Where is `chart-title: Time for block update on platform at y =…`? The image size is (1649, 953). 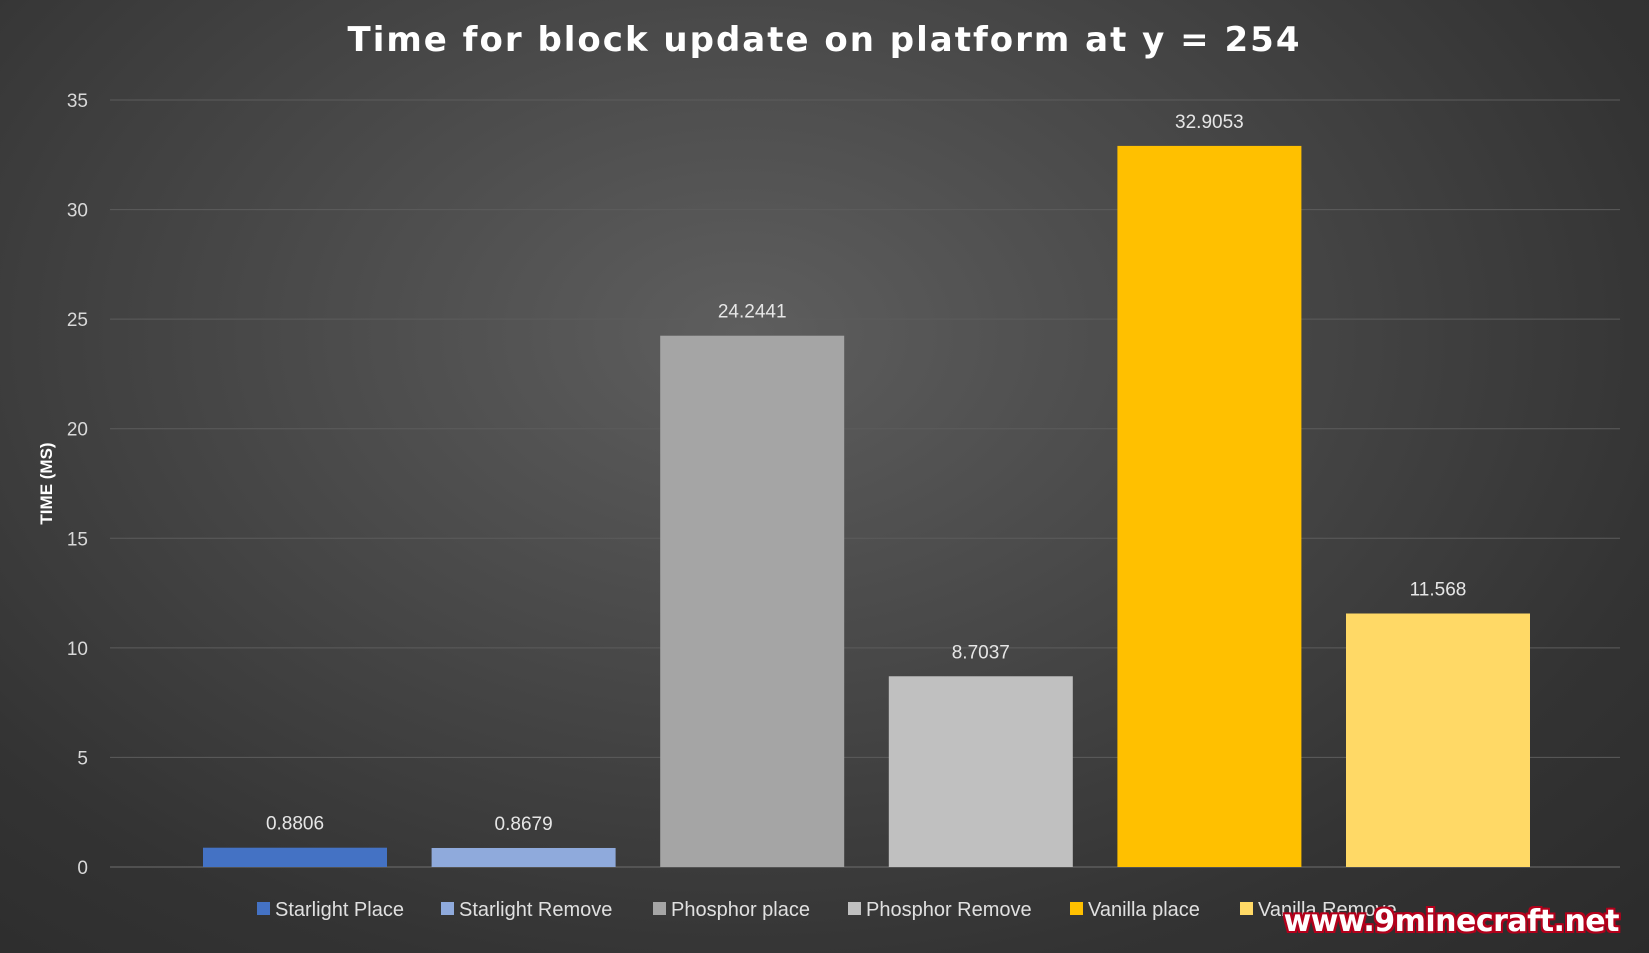
chart-title: Time for block update on platform at y =… is located at coordinates (824, 40).